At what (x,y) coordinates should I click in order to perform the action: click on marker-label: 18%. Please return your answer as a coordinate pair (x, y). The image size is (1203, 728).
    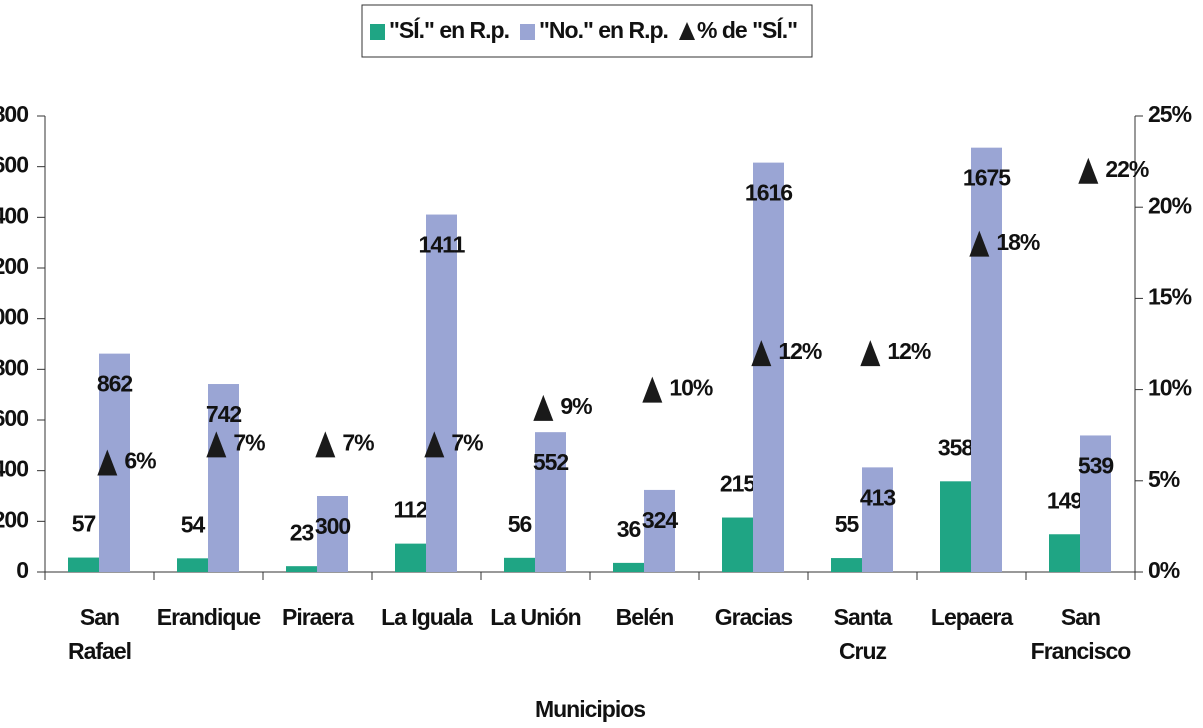
    Looking at the image, I should click on (1018, 242).